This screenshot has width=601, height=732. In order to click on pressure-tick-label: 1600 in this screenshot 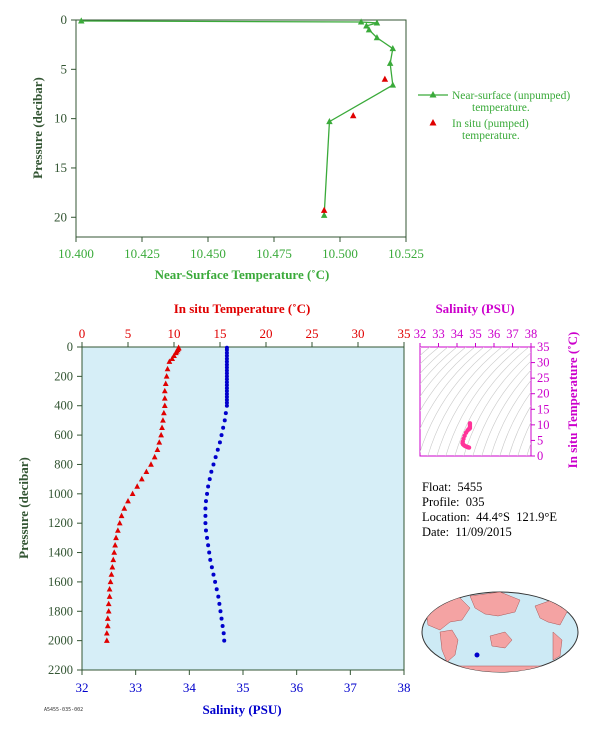, I will do `click(60, 582)`.